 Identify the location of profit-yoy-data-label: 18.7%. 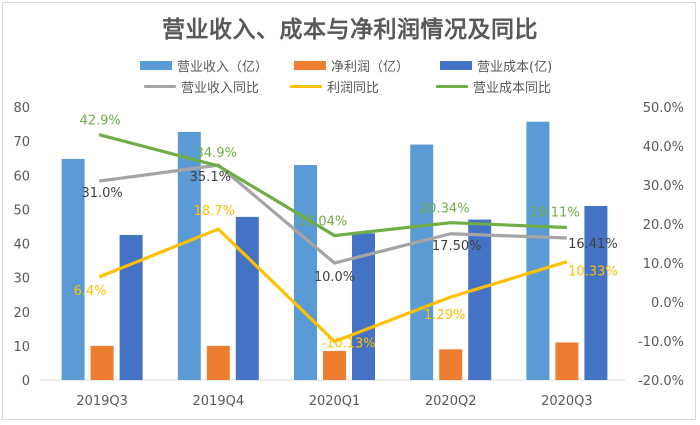
(214, 211).